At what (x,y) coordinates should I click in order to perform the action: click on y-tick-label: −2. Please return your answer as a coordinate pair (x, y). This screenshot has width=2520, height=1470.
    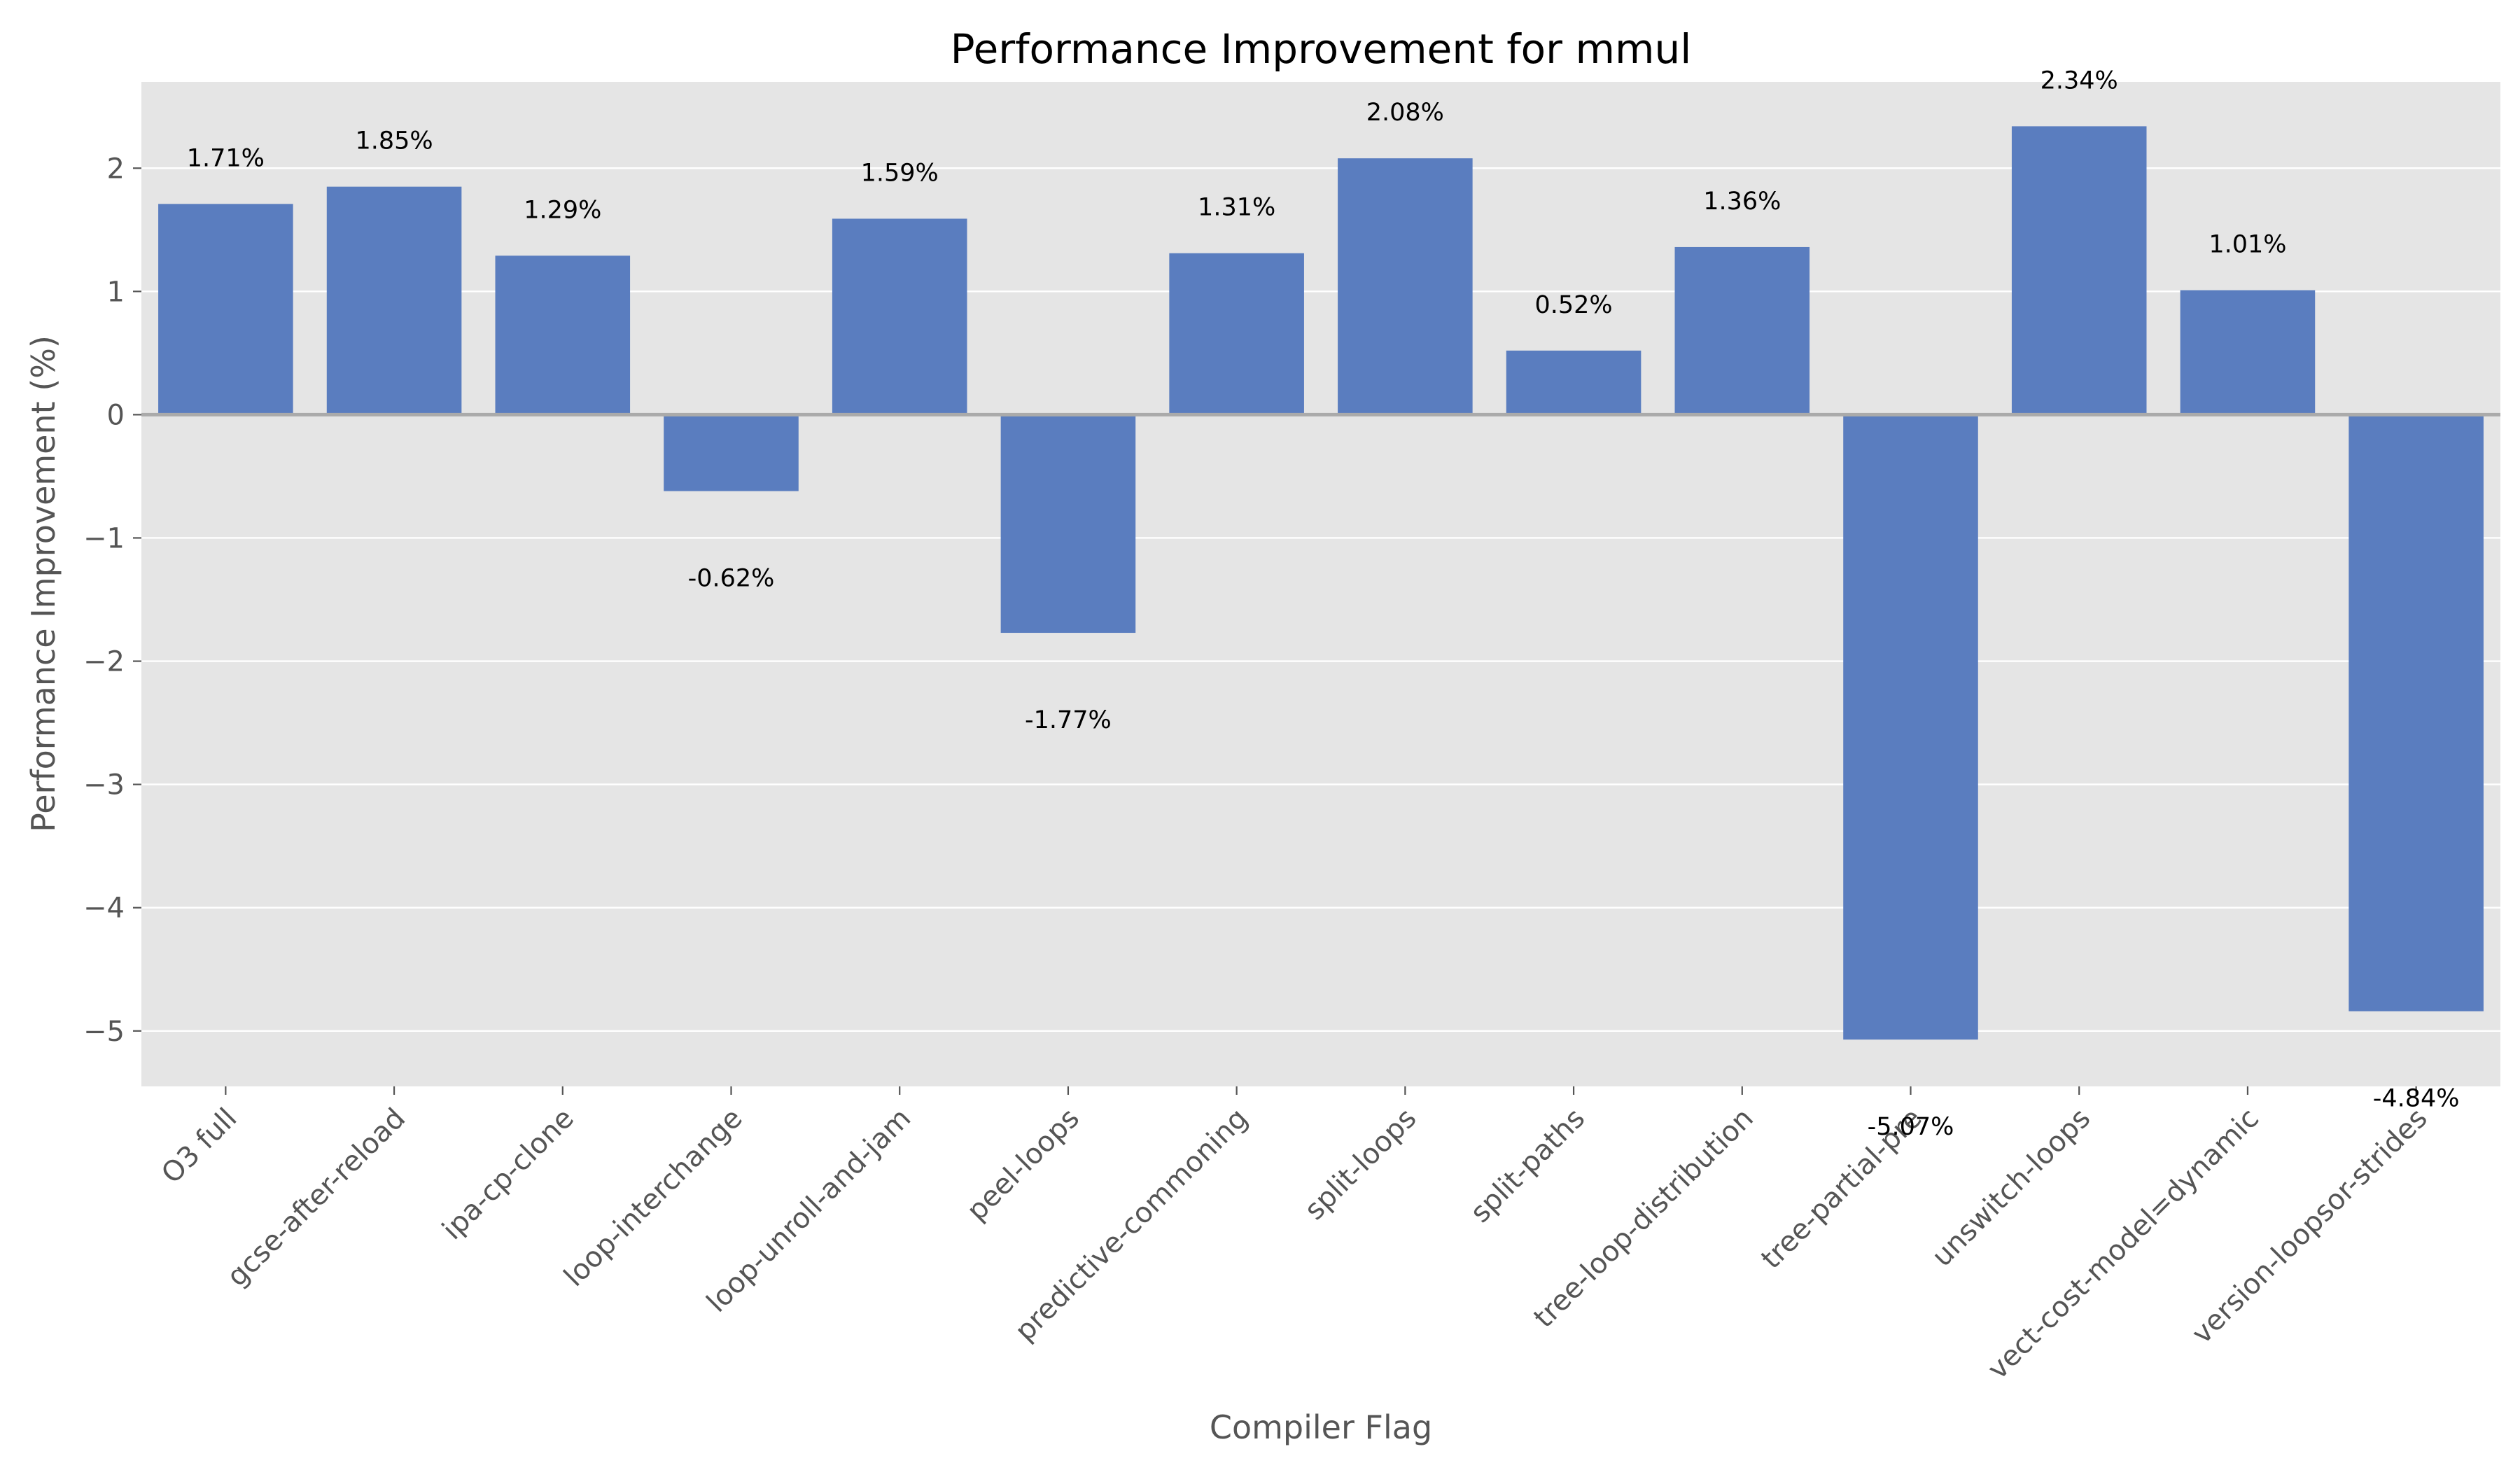
    Looking at the image, I should click on (104, 662).